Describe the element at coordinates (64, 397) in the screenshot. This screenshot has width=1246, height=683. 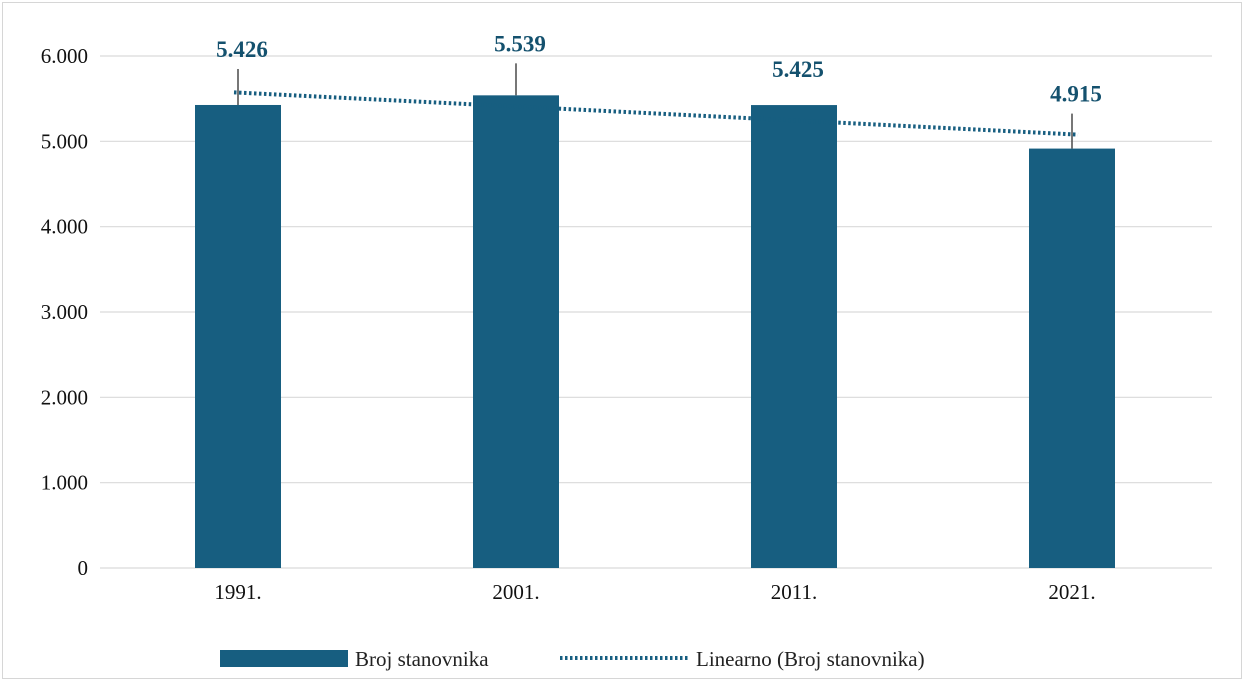
I see `y-tick-label: 2.000` at that location.